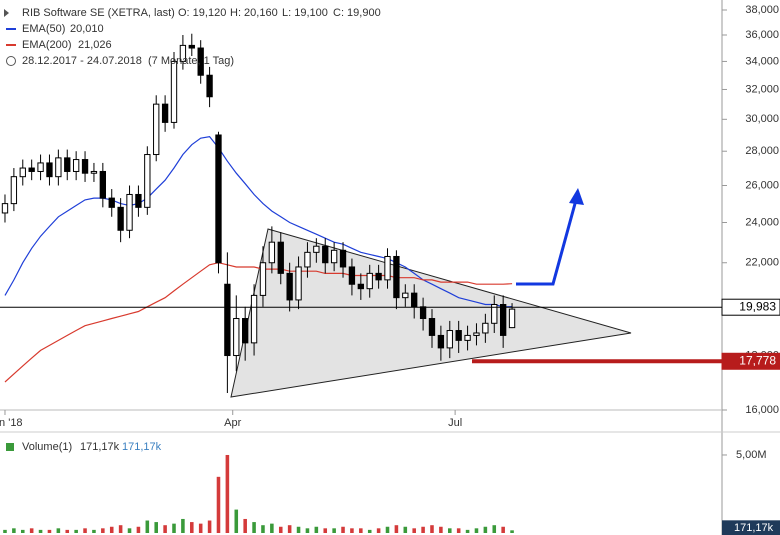  What do you see at coordinates (47, 45) in the screenshot?
I see `legend-label: EMA(200)` at bounding box center [47, 45].